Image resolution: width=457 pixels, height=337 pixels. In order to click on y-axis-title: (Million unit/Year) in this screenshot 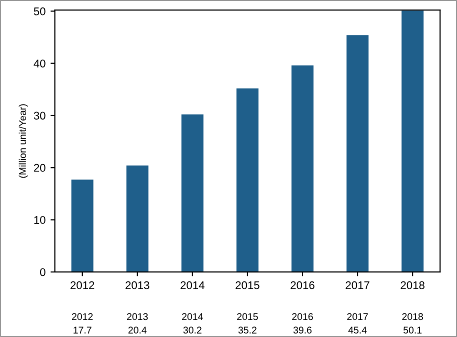, I will do `click(23, 141)`.